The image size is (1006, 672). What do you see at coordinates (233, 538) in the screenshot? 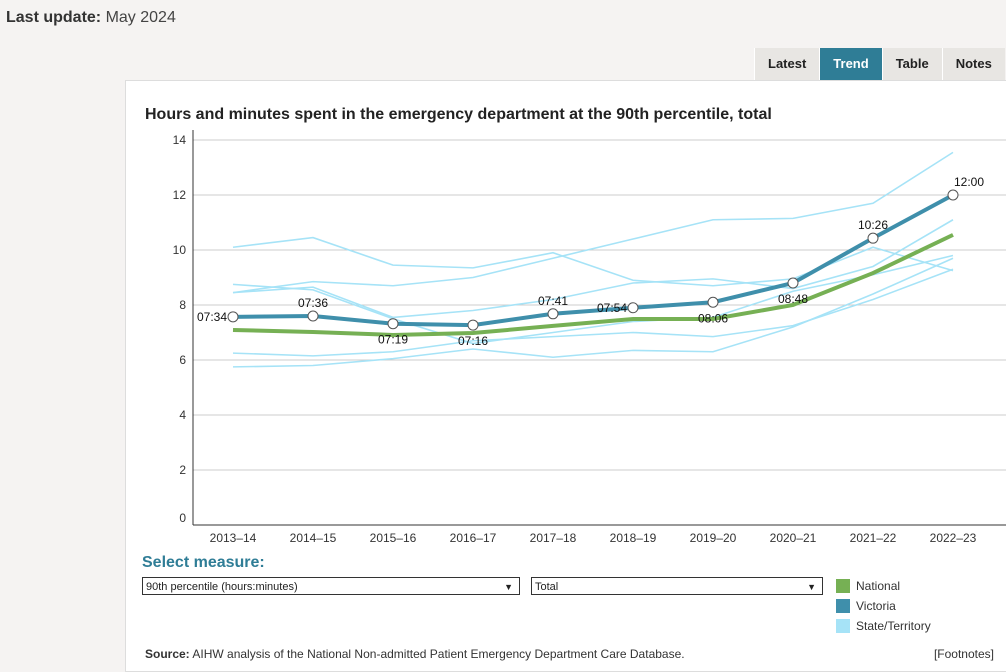
I see `x-tick-label: 2013–14` at bounding box center [233, 538].